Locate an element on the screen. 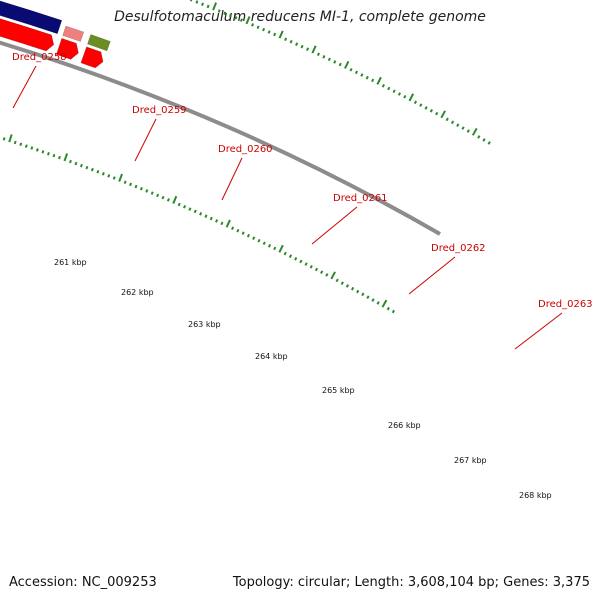  gene-label: Dred_0258 is located at coordinates (39, 57).